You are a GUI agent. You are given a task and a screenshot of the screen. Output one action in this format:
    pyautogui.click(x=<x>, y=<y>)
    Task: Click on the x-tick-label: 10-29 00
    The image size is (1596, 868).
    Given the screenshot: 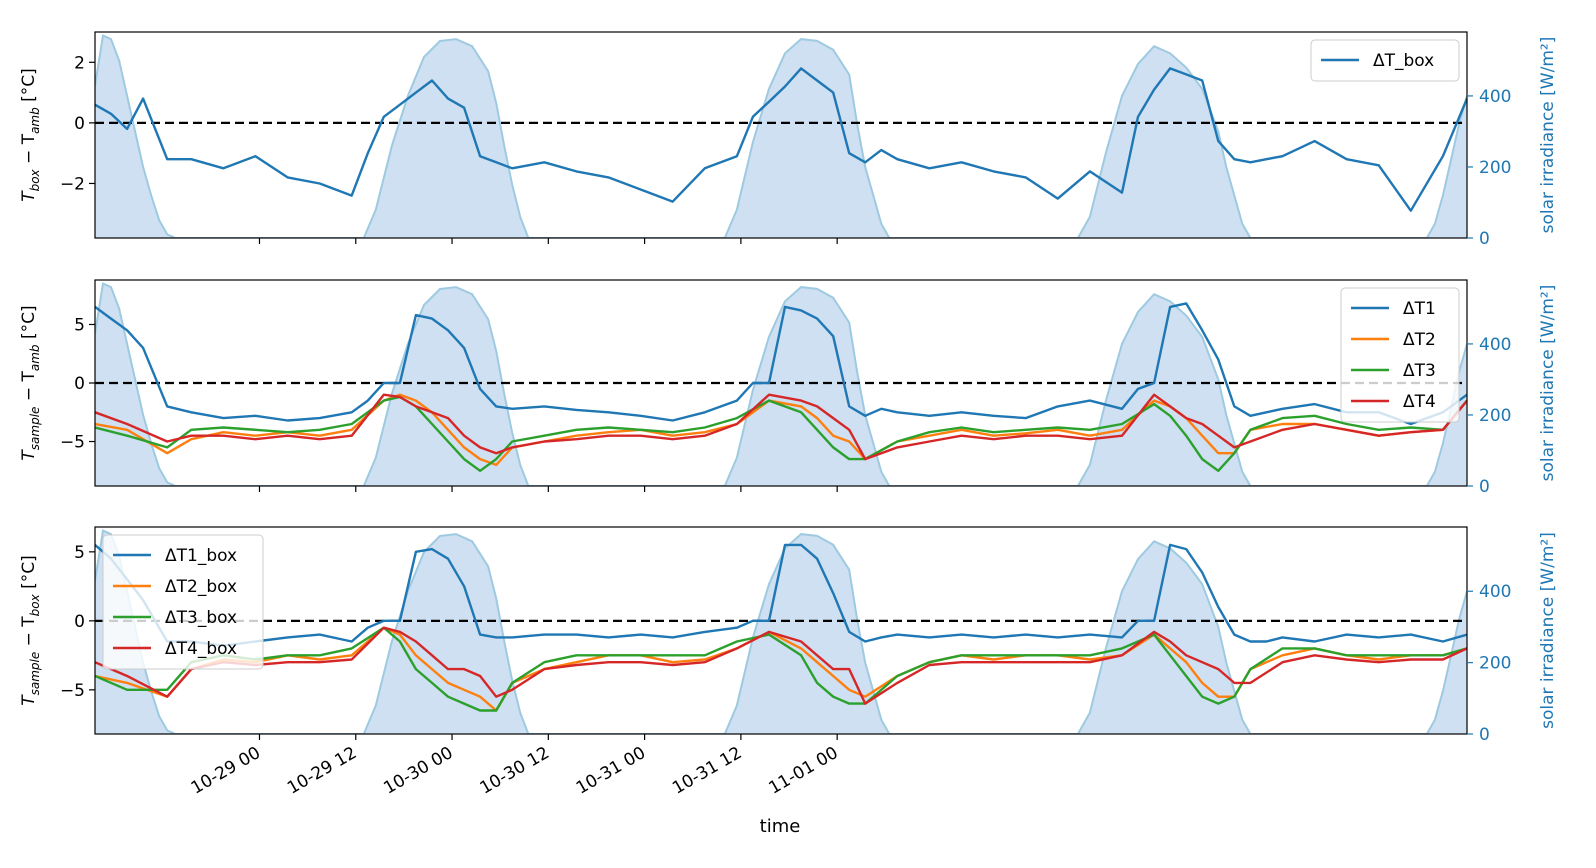 What is the action you would take?
    pyautogui.click(x=226, y=771)
    